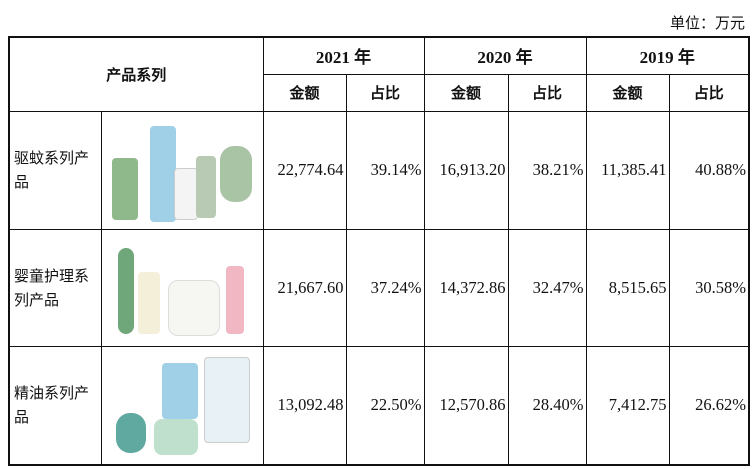 The image size is (755, 469). What do you see at coordinates (709, 287) in the screenshot?
I see `cell: 30.58%` at bounding box center [709, 287].